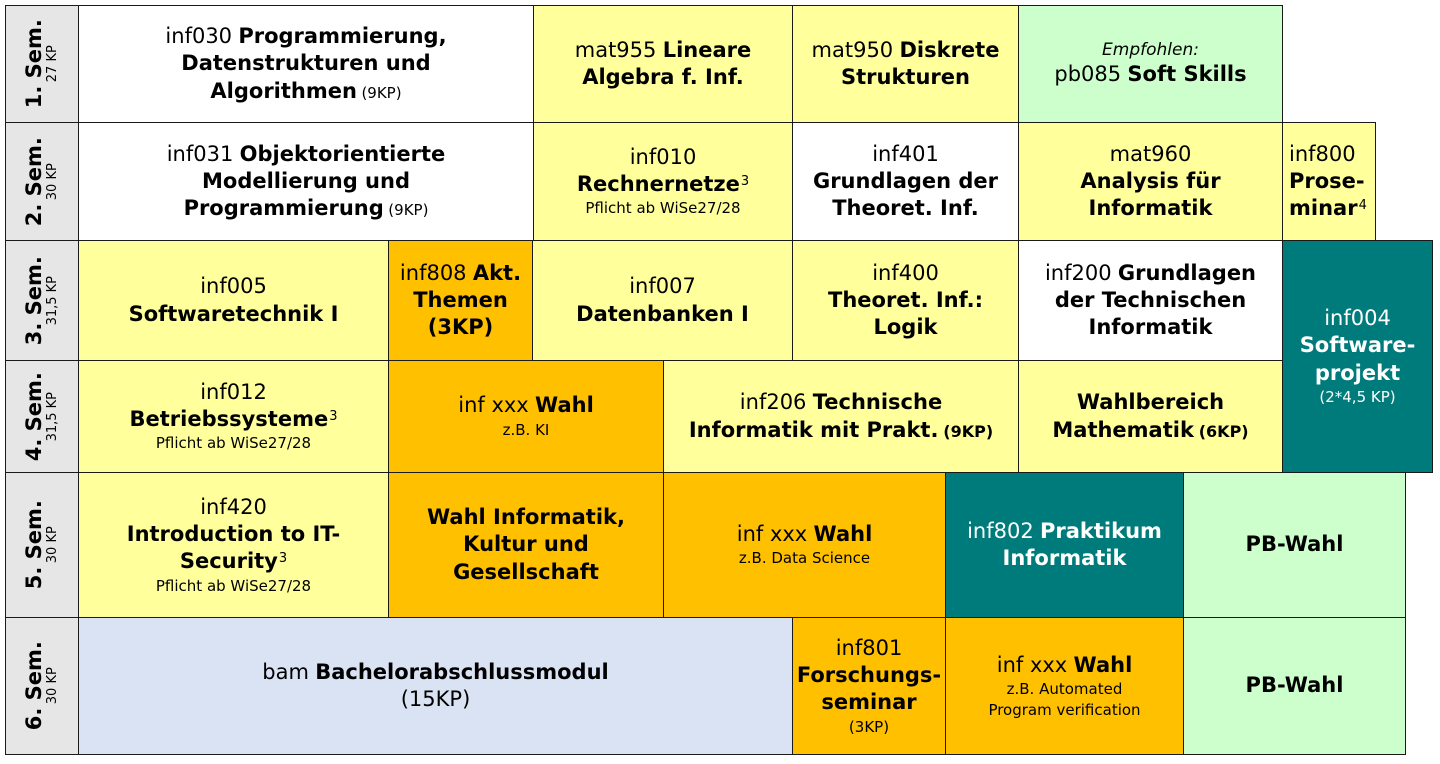 Image resolution: width=1440 pixels, height=764 pixels. What do you see at coordinates (905, 77) in the screenshot?
I see `module-text: Strukturen` at bounding box center [905, 77].